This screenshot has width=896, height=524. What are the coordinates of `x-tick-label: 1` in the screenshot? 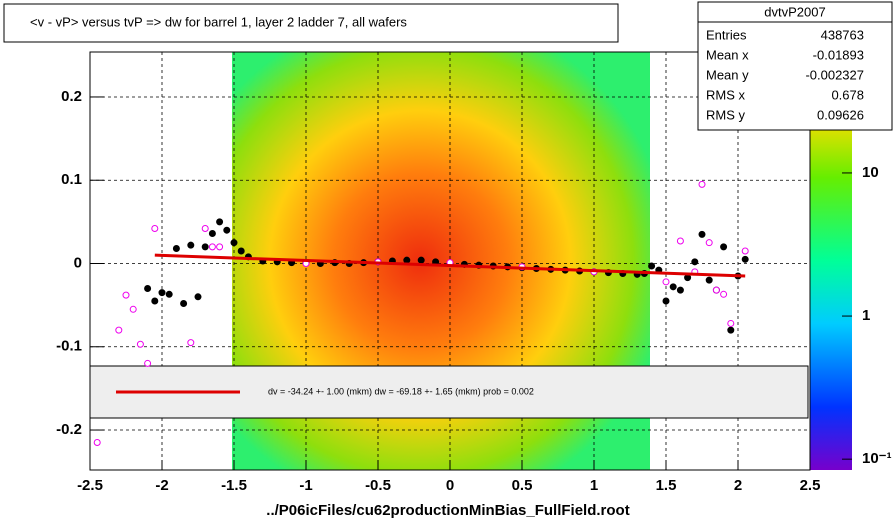 It's located at (594, 485).